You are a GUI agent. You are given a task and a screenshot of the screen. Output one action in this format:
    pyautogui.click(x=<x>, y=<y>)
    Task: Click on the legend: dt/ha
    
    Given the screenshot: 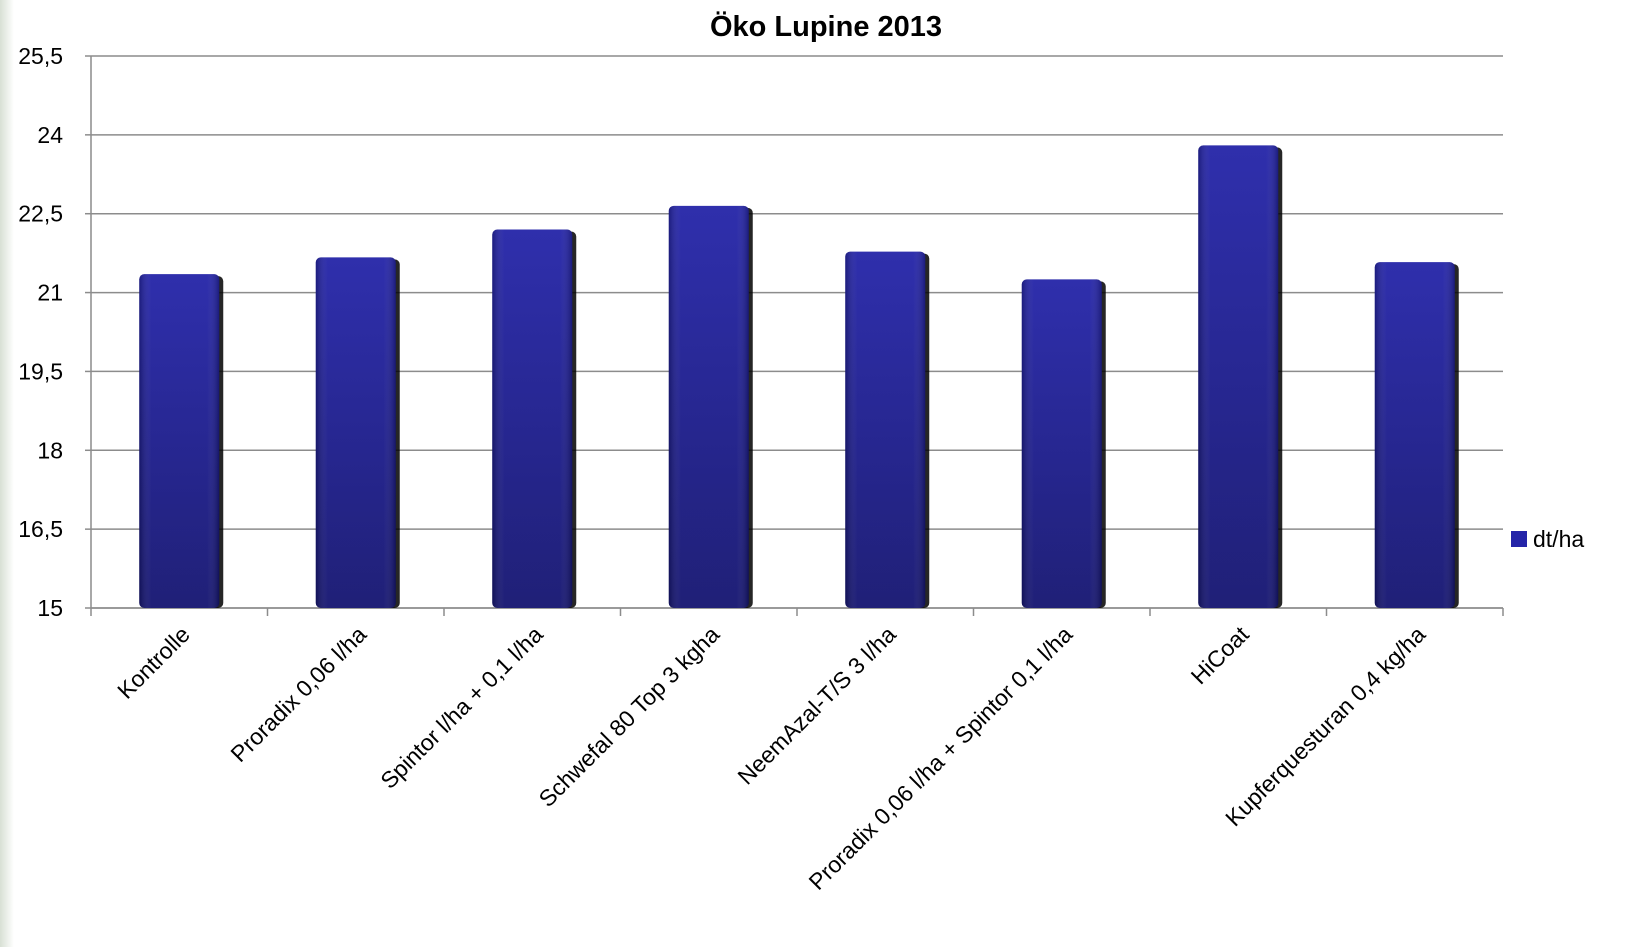 What is the action you would take?
    pyautogui.click(x=1547, y=539)
    